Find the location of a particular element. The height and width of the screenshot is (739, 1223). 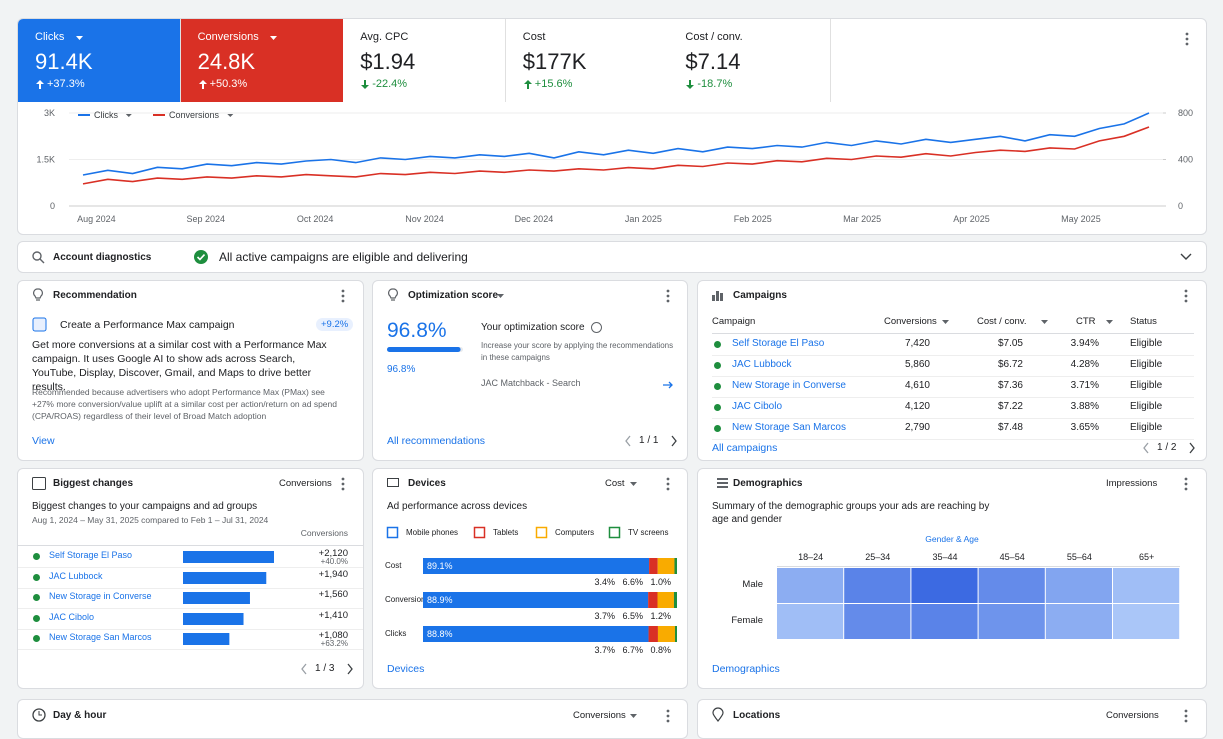

campaign-link: New Storage San Marcos is located at coordinates (789, 427).